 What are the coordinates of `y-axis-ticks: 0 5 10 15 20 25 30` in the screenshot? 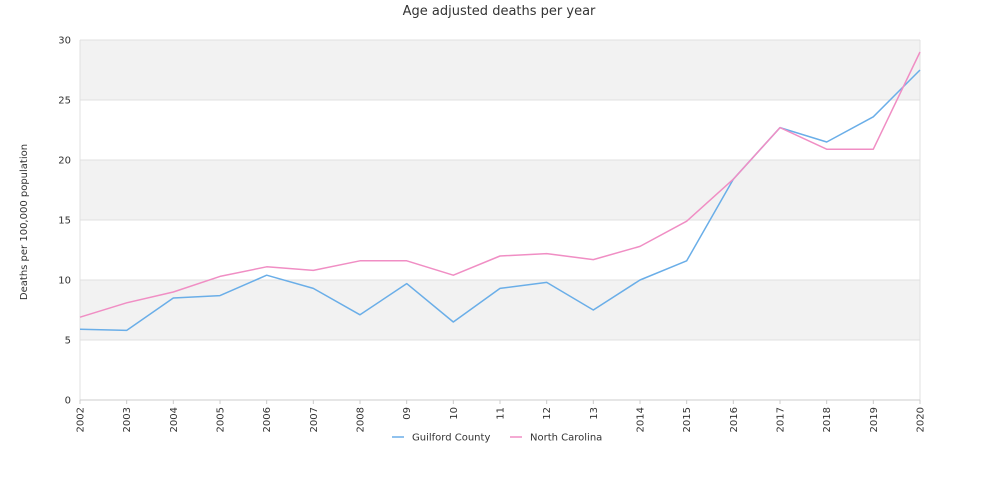 It's located at (64, 221).